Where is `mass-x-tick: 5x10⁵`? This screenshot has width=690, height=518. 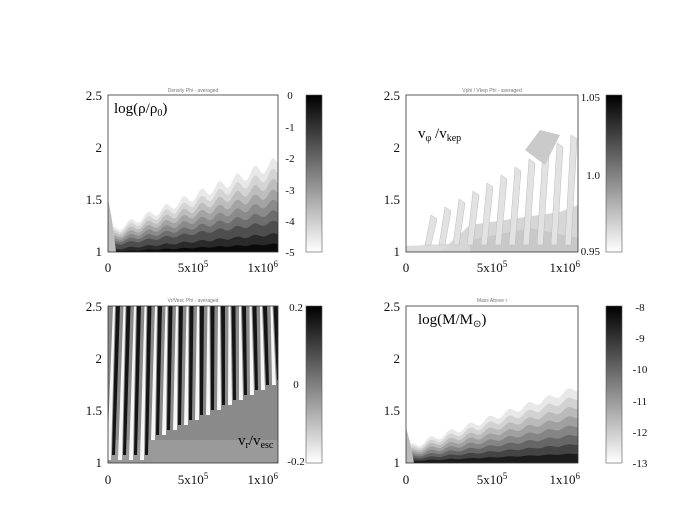 mass-x-tick: 5x10⁵ is located at coordinates (492, 479).